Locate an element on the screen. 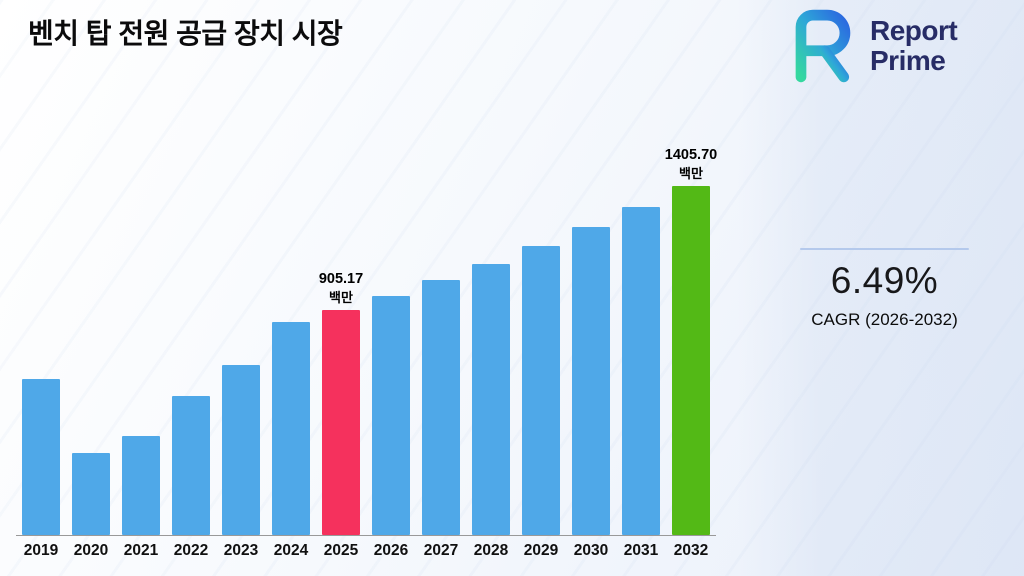 The image size is (1024, 576). x-label-2027: 2027 is located at coordinates (441, 550).